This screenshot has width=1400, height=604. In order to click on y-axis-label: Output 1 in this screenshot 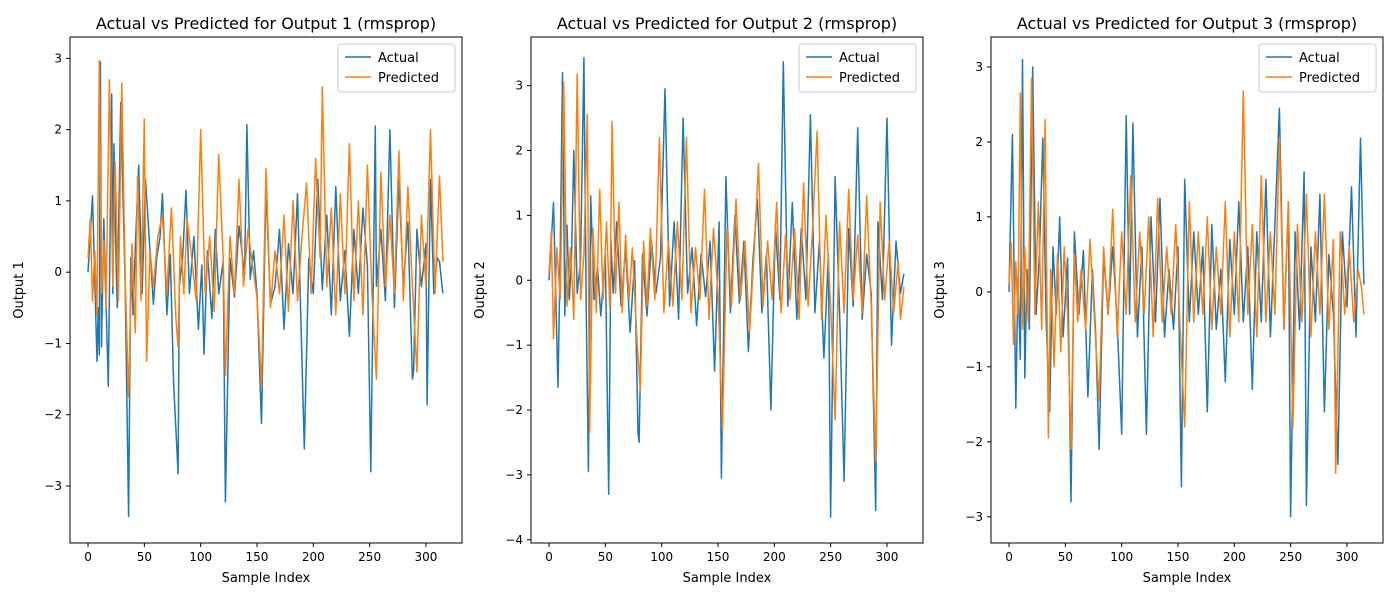, I will do `click(19, 290)`.